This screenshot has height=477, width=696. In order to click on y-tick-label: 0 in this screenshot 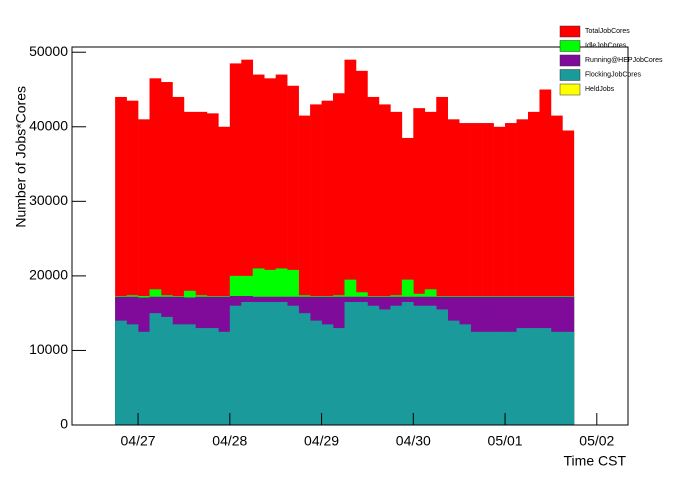, I will do `click(64, 424)`.